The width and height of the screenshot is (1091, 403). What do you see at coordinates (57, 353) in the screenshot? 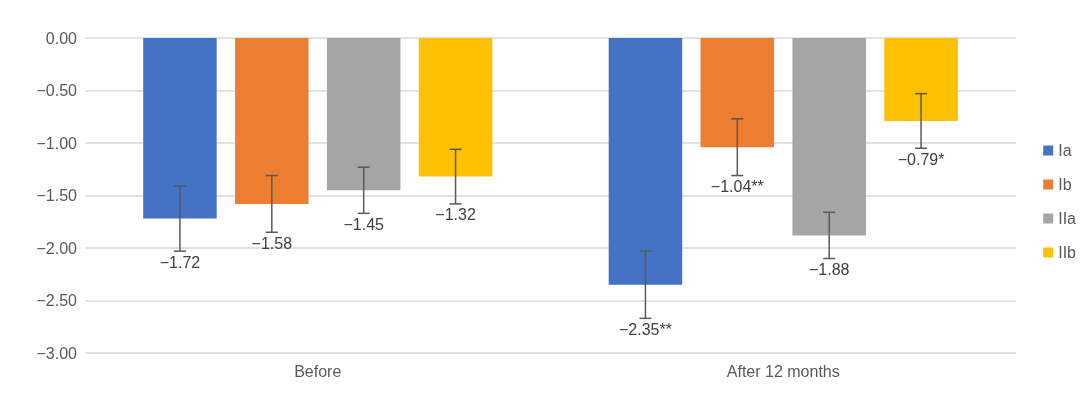
I see `y-tick-label: −3.00` at bounding box center [57, 353].